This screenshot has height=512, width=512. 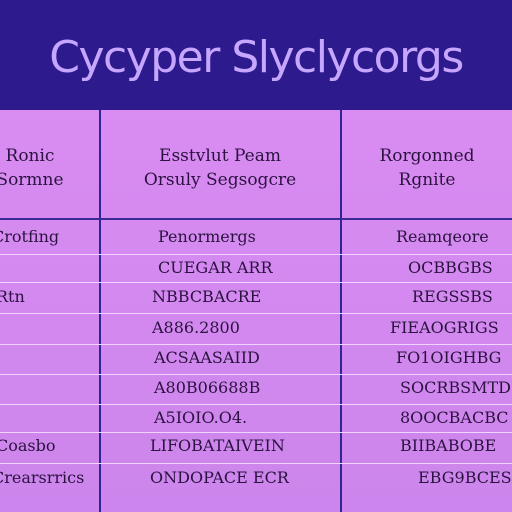 I want to click on table-cell: NBBCBACRE, so click(x=207, y=296).